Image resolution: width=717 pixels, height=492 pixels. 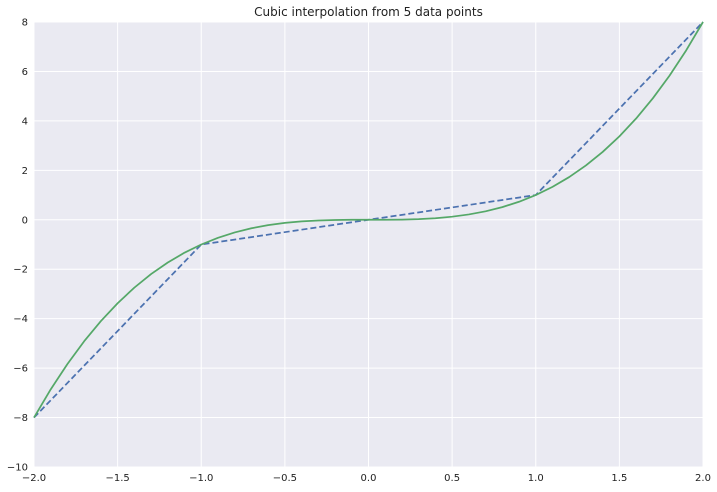 I want to click on y-tick-label: 2, so click(x=25, y=171).